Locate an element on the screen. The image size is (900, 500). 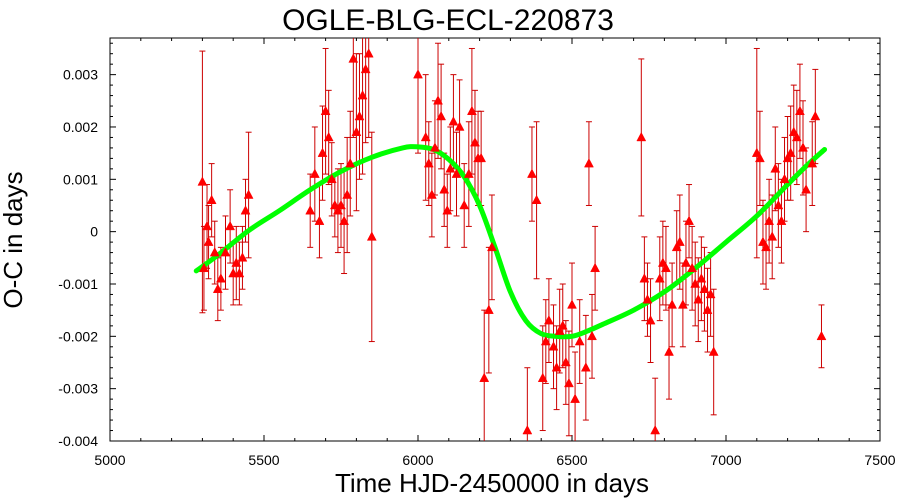
y-tick-label: 0.001 is located at coordinates (80, 179).